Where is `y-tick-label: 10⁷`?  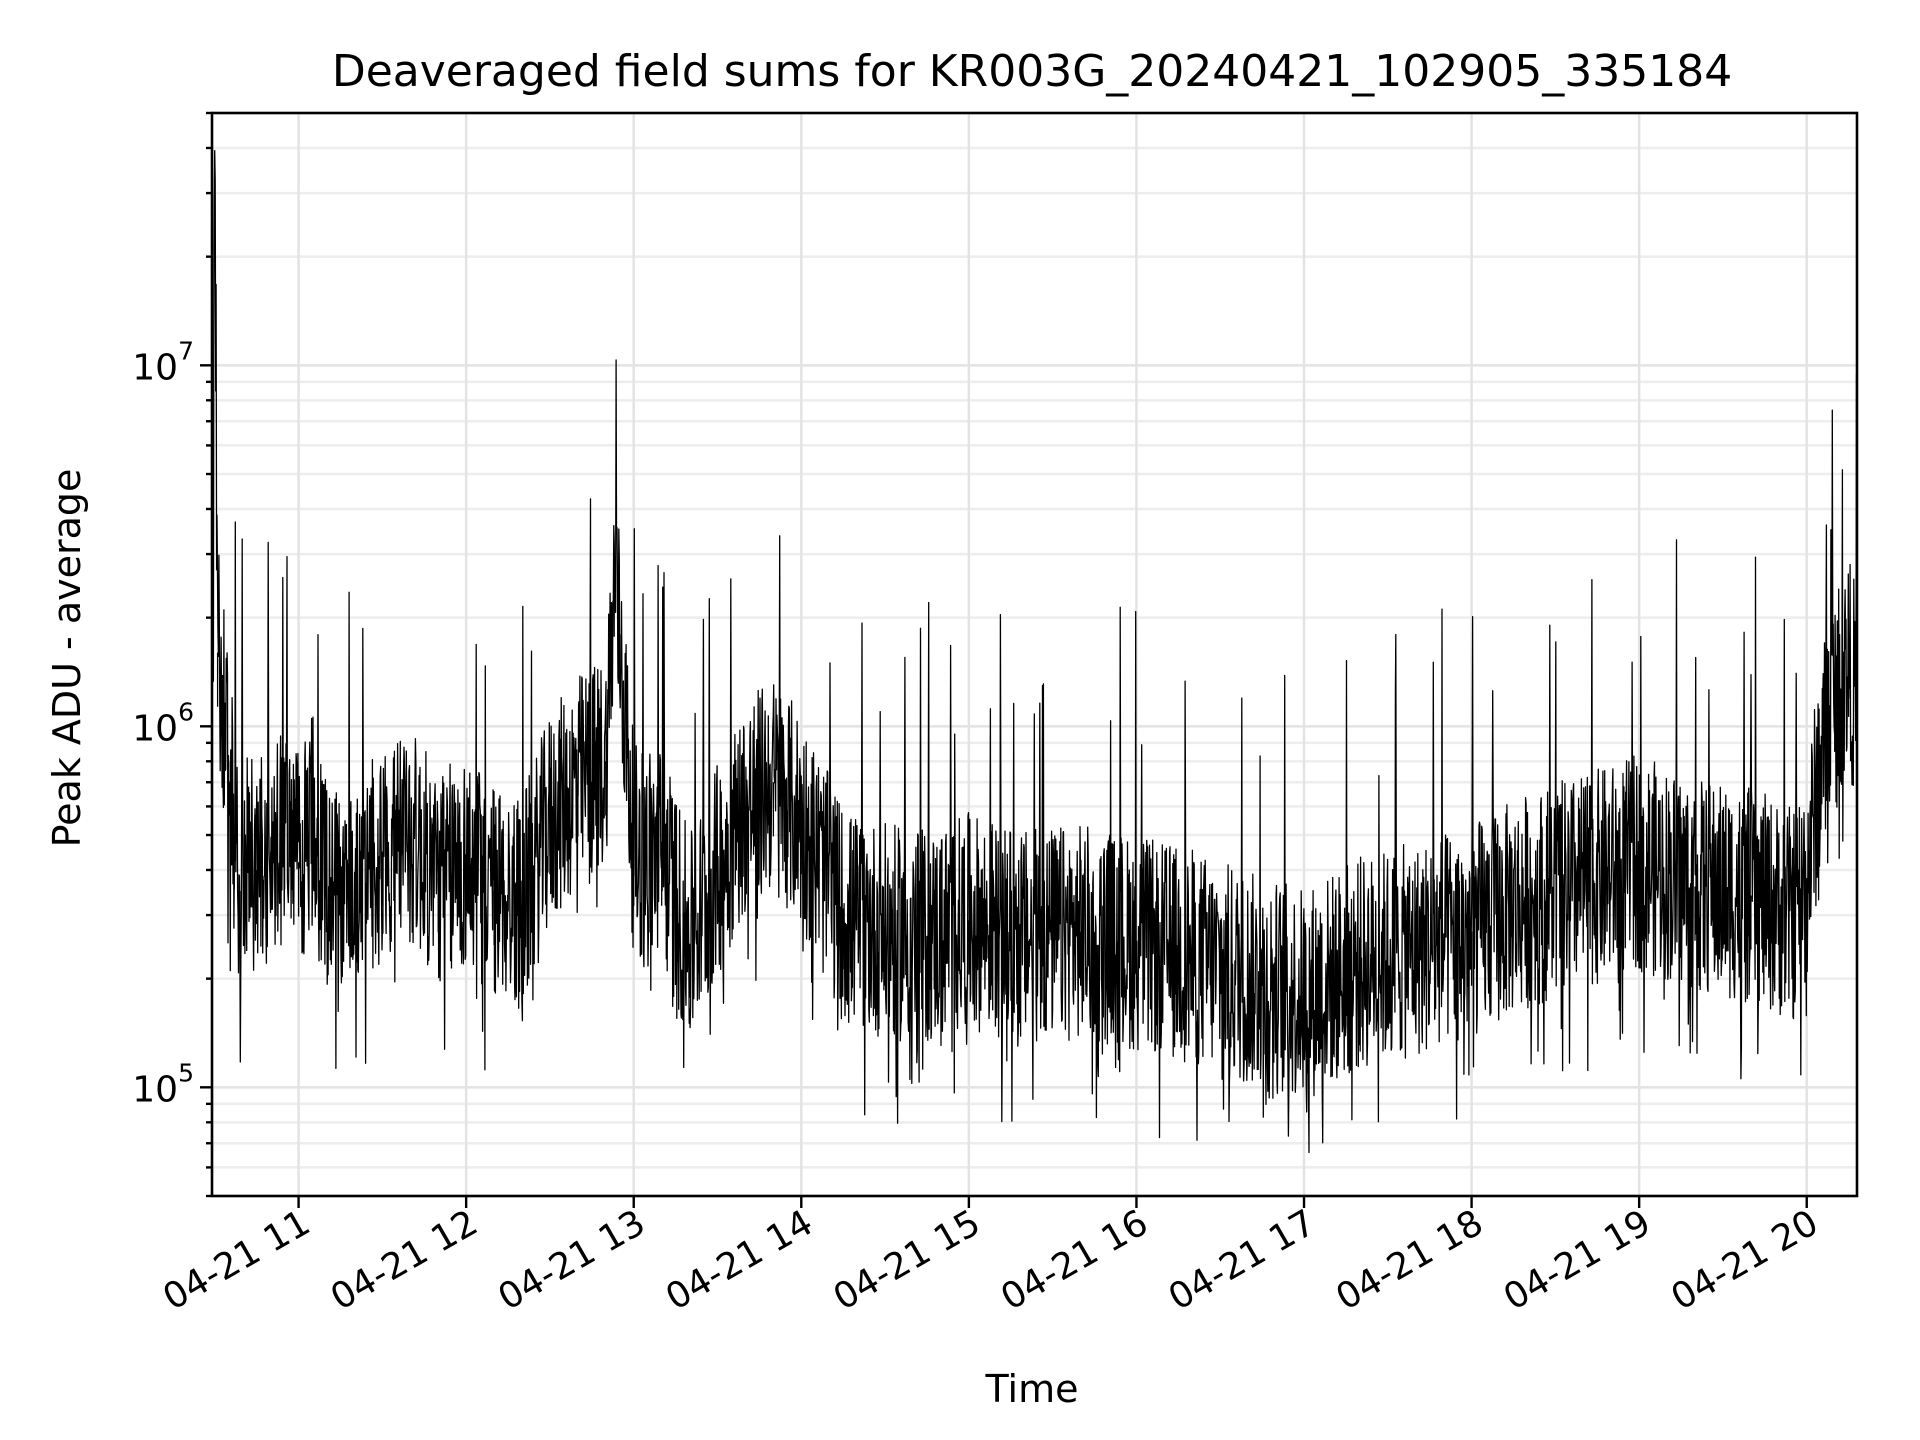
y-tick-label: 10⁷ is located at coordinates (163, 362).